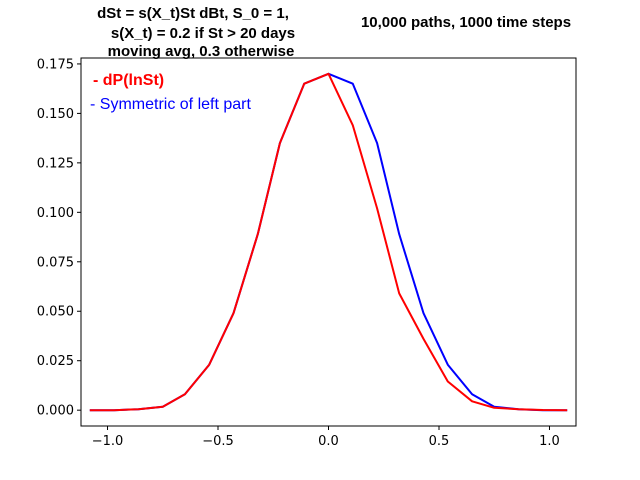 The height and width of the screenshot is (480, 640). What do you see at coordinates (128, 80) in the screenshot?
I see `legend-entry-dp: - dP(lnSt)` at bounding box center [128, 80].